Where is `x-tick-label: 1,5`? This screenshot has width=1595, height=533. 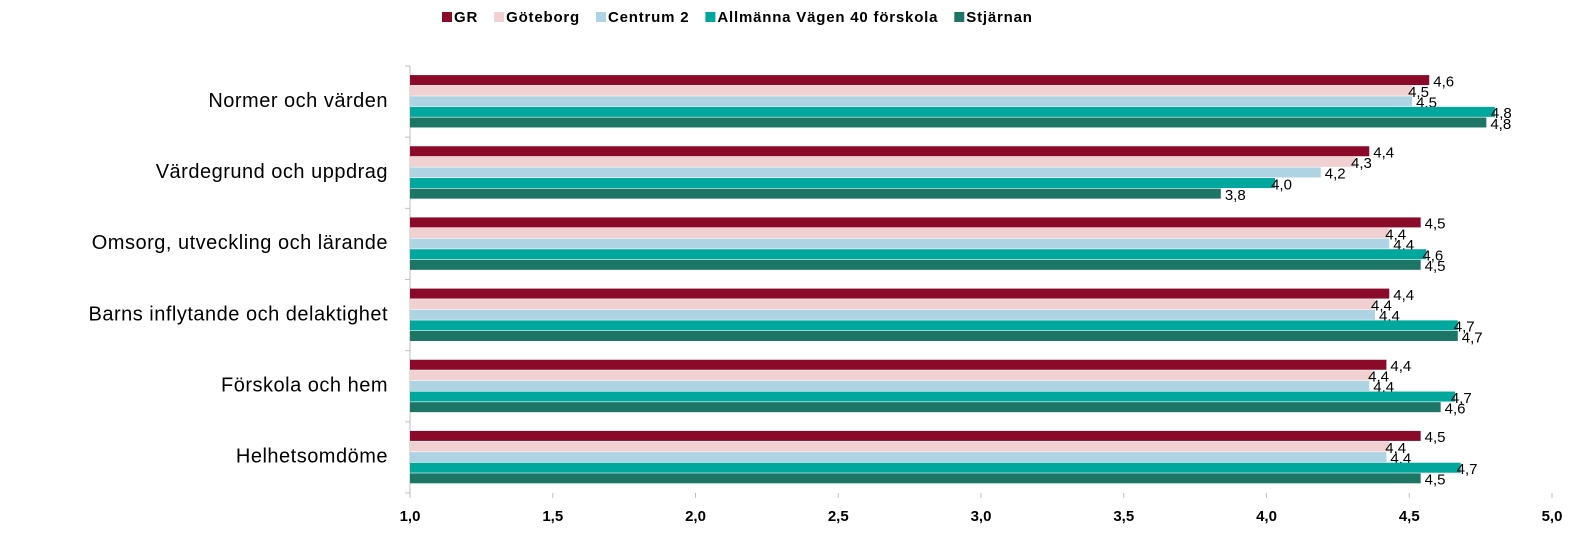 x-tick-label: 1,5 is located at coordinates (552, 516).